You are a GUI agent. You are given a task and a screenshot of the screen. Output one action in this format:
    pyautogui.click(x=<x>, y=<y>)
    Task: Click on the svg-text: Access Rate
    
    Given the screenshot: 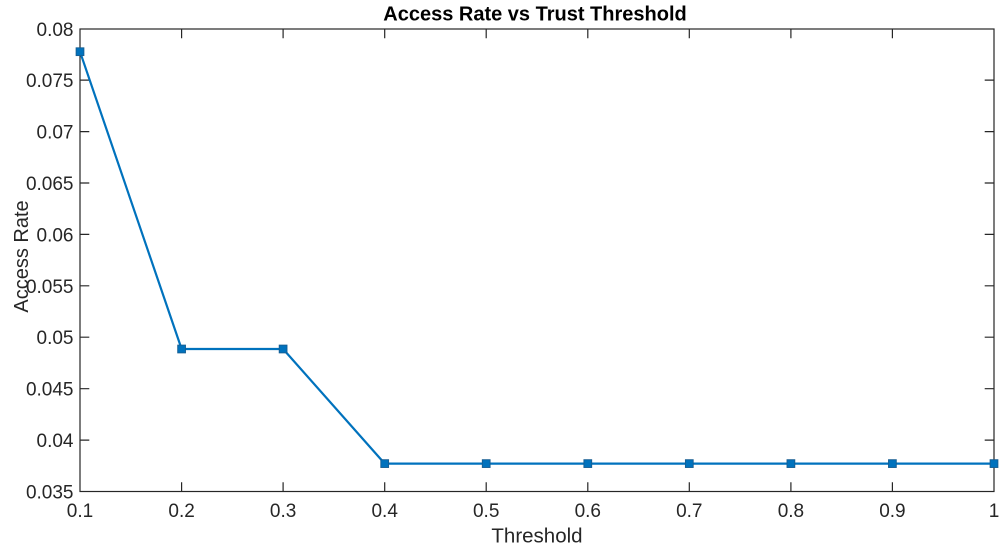 What is the action you would take?
    pyautogui.click(x=22, y=256)
    